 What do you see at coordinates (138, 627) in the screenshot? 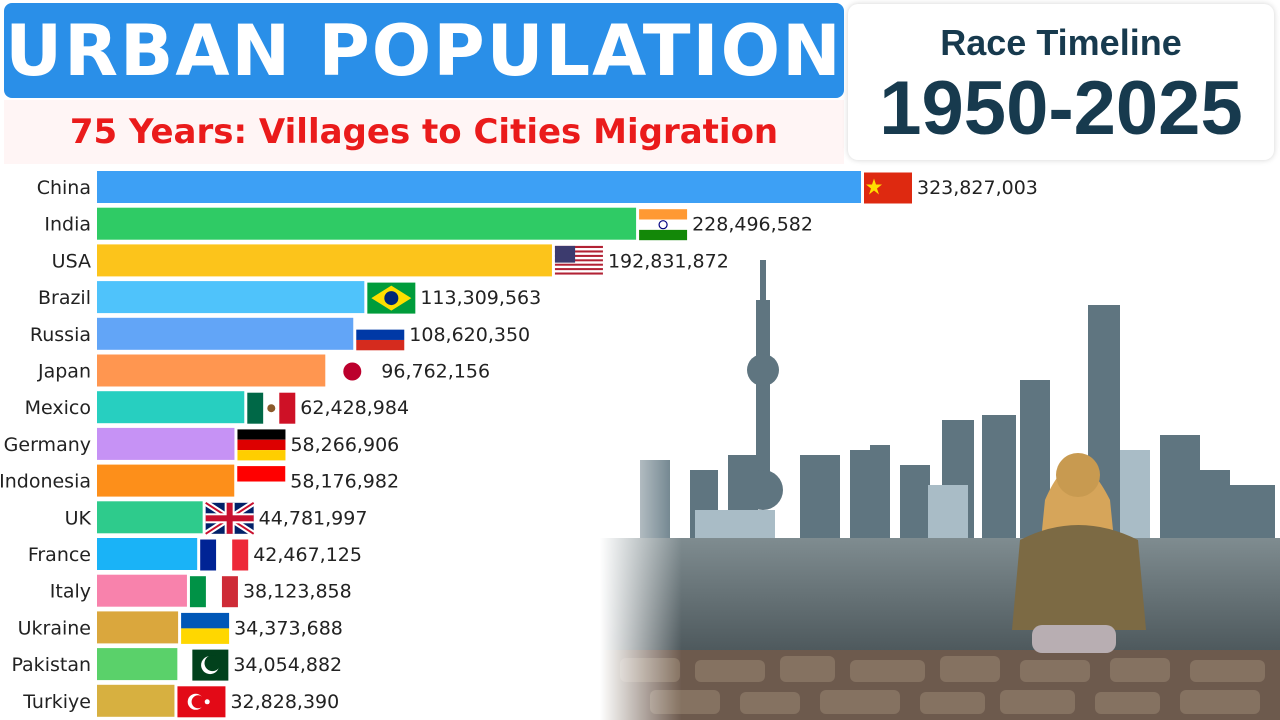
I see `bar-ukraine` at bounding box center [138, 627].